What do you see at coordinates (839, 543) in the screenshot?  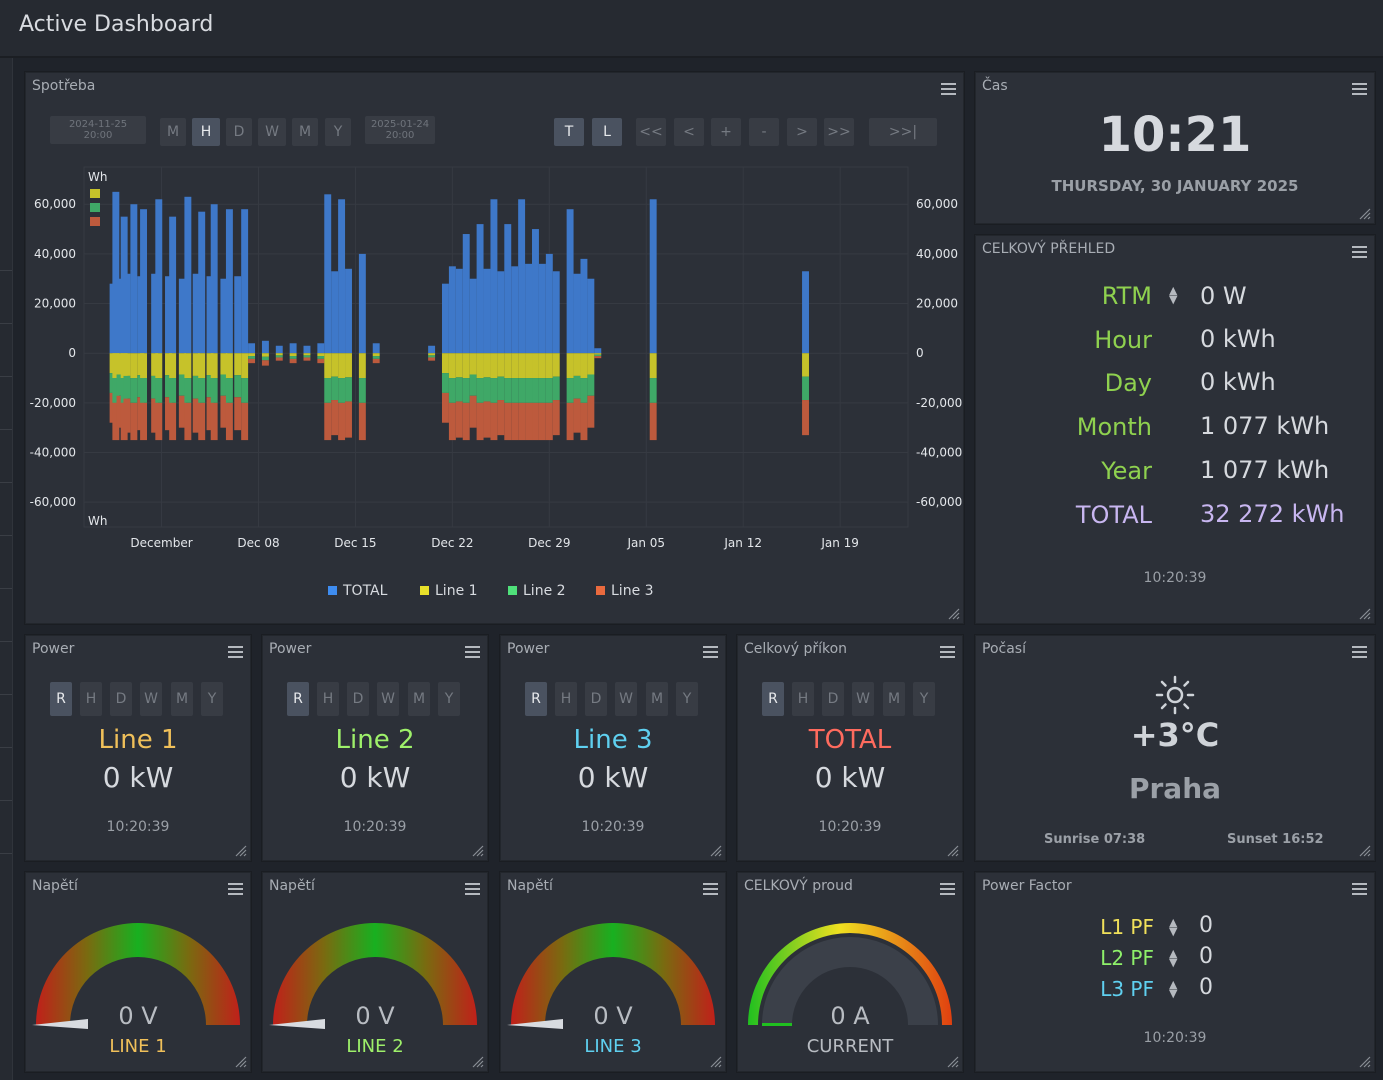 I see `x-tick-label: Jan 19` at bounding box center [839, 543].